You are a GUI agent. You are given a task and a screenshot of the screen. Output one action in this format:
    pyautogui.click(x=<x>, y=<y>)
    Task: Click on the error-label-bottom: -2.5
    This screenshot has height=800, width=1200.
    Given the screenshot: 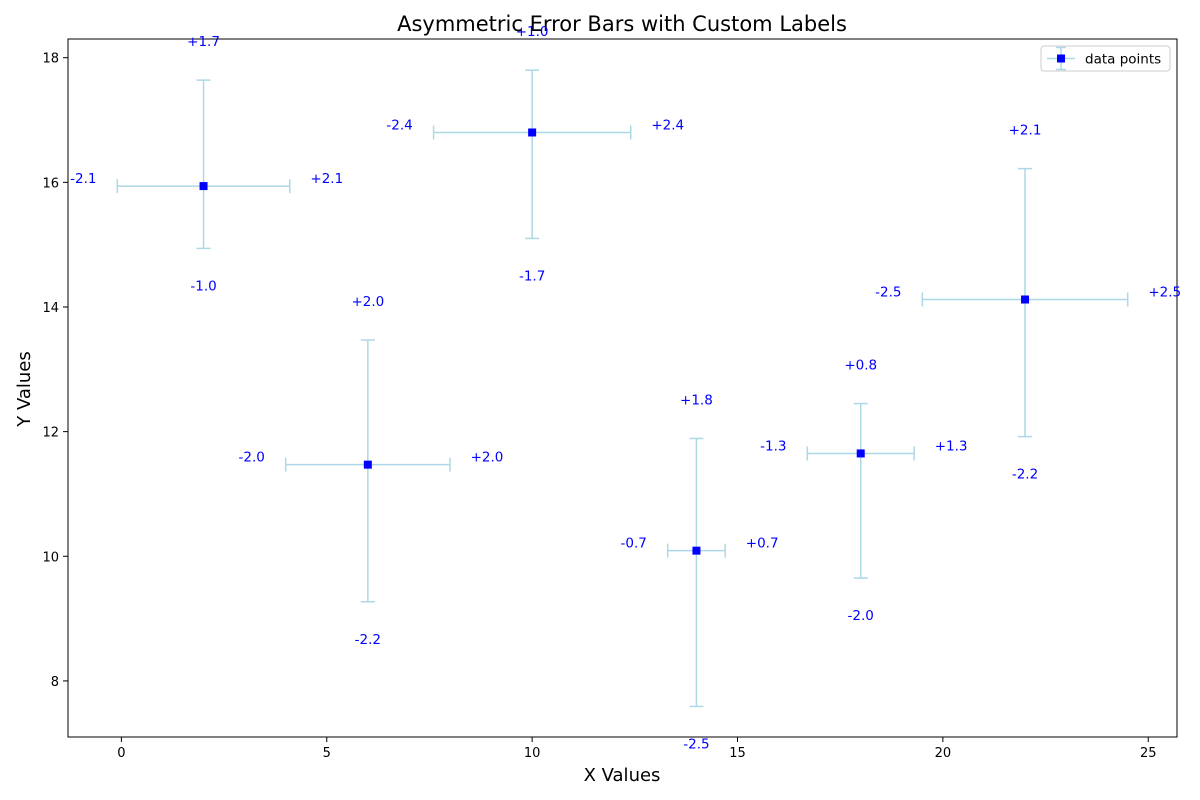 What is the action you would take?
    pyautogui.click(x=696, y=744)
    